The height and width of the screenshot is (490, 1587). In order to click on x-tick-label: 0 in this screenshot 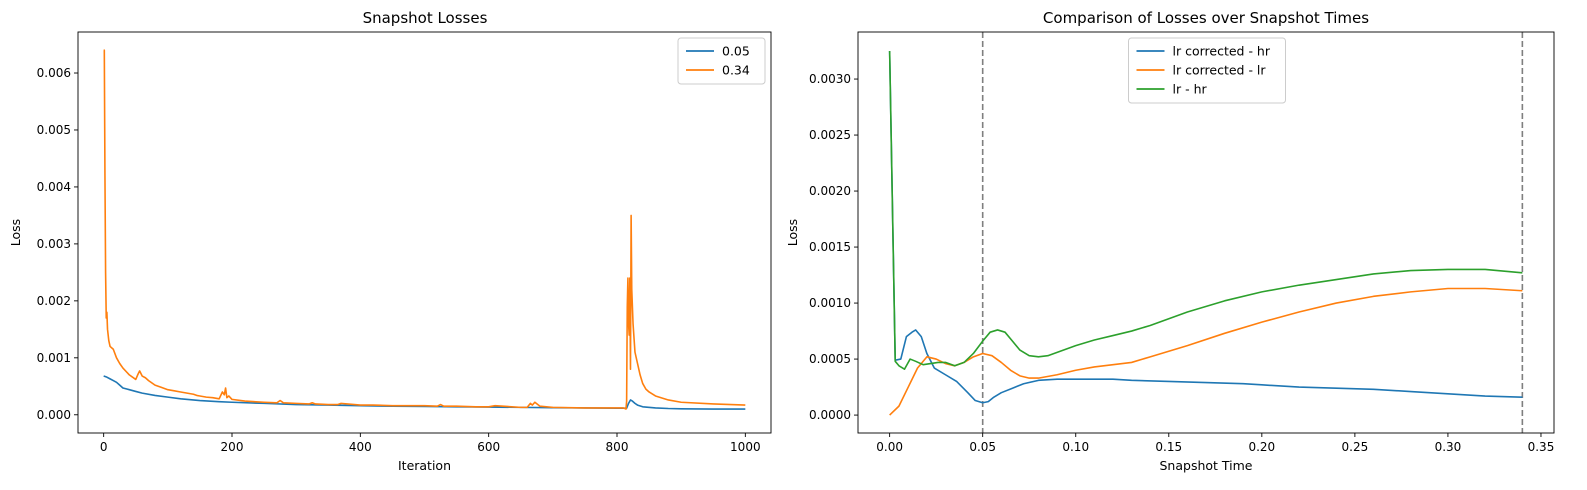, I will do `click(104, 447)`.